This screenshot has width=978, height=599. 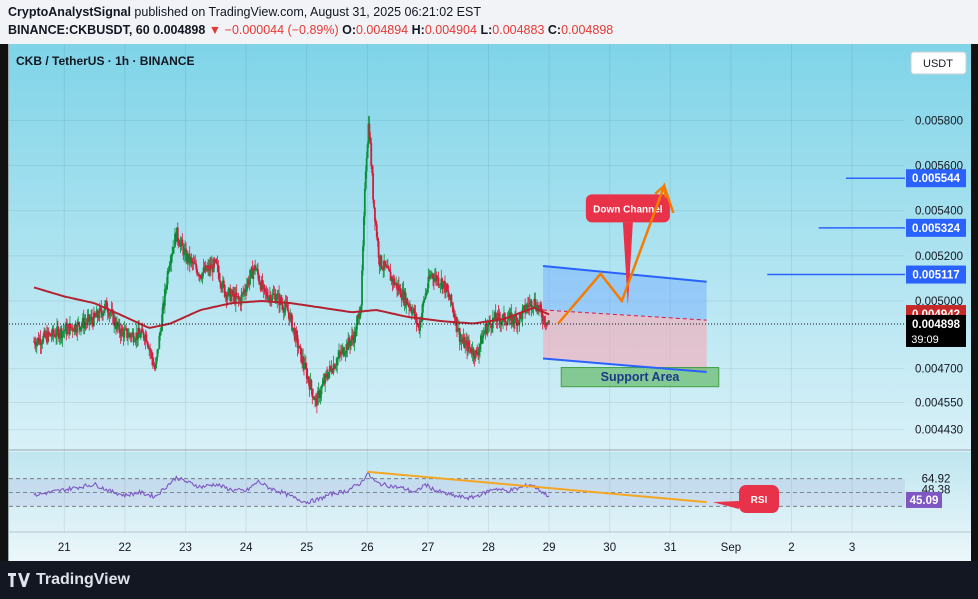 I want to click on currency-button: USDT, so click(x=938, y=63).